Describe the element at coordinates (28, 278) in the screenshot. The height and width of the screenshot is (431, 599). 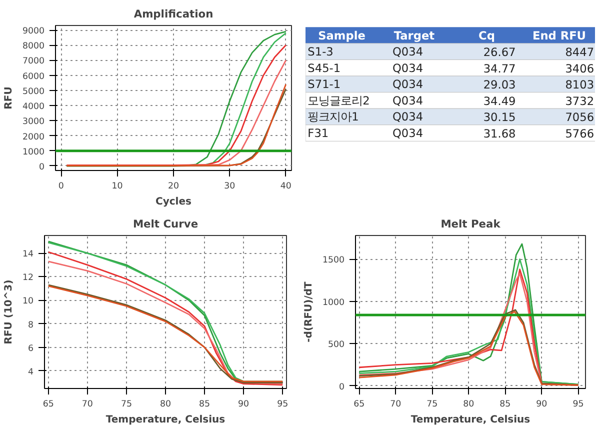
I see `y-tick-label: 12` at that location.